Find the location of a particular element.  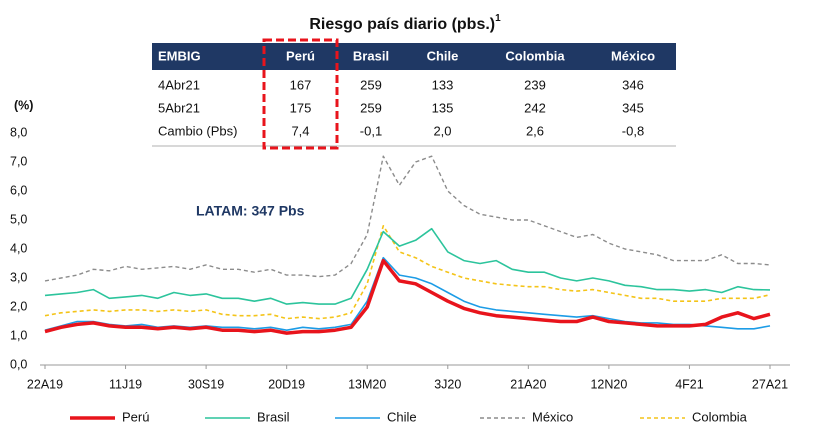

table-cell: 239 is located at coordinates (535, 84).